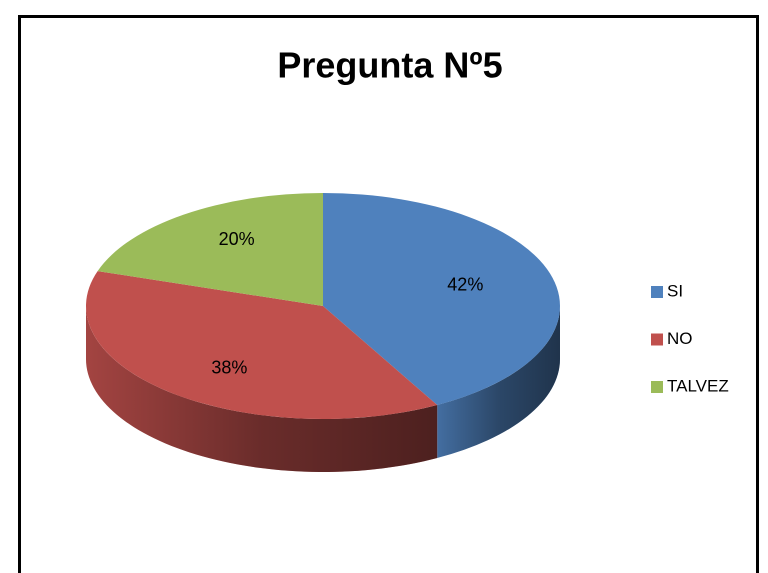  I want to click on data-label: 20%, so click(237, 239).